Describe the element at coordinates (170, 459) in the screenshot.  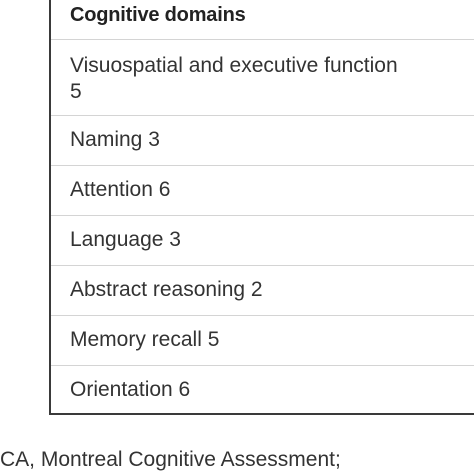
I see `table-footnote: CA, Montreal Cognitive Assessment;` at that location.